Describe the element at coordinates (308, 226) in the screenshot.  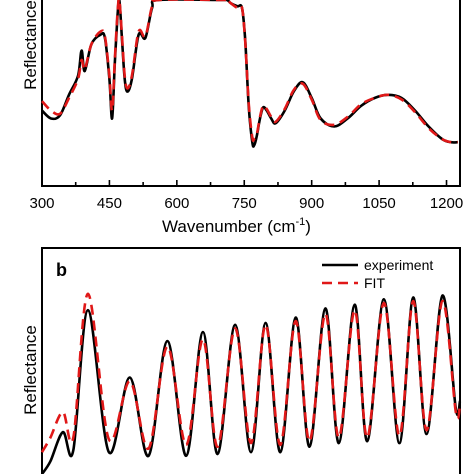
I see `x-axis-label-close: )` at that location.